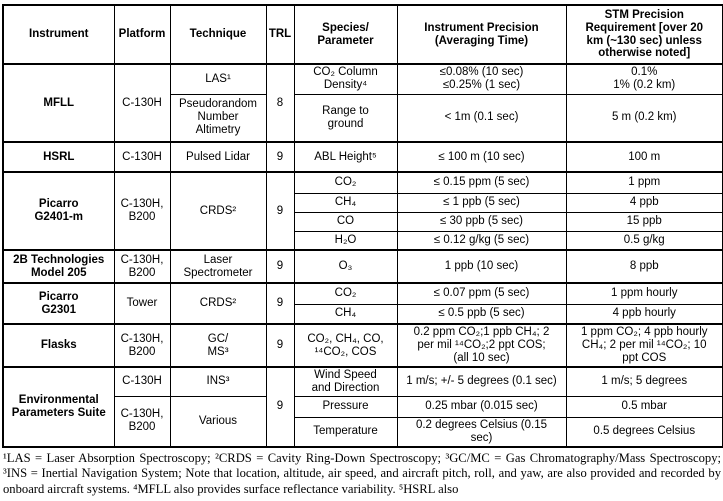  I want to click on g2301-row-ch4: CH₄ ≤ 0.5 ppb (5 sec) 4 ppb hourly, so click(363, 314).